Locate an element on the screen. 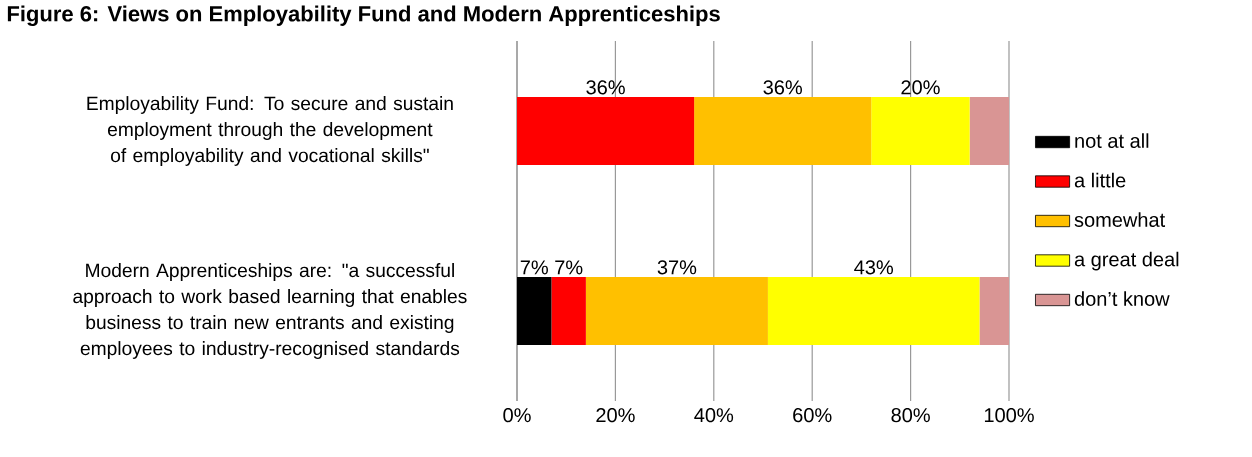 The image size is (1252, 457). y-tick-label: Employability Fund: To secure and sustain employment through the development of employability and vocational skills" is located at coordinates (270, 131).